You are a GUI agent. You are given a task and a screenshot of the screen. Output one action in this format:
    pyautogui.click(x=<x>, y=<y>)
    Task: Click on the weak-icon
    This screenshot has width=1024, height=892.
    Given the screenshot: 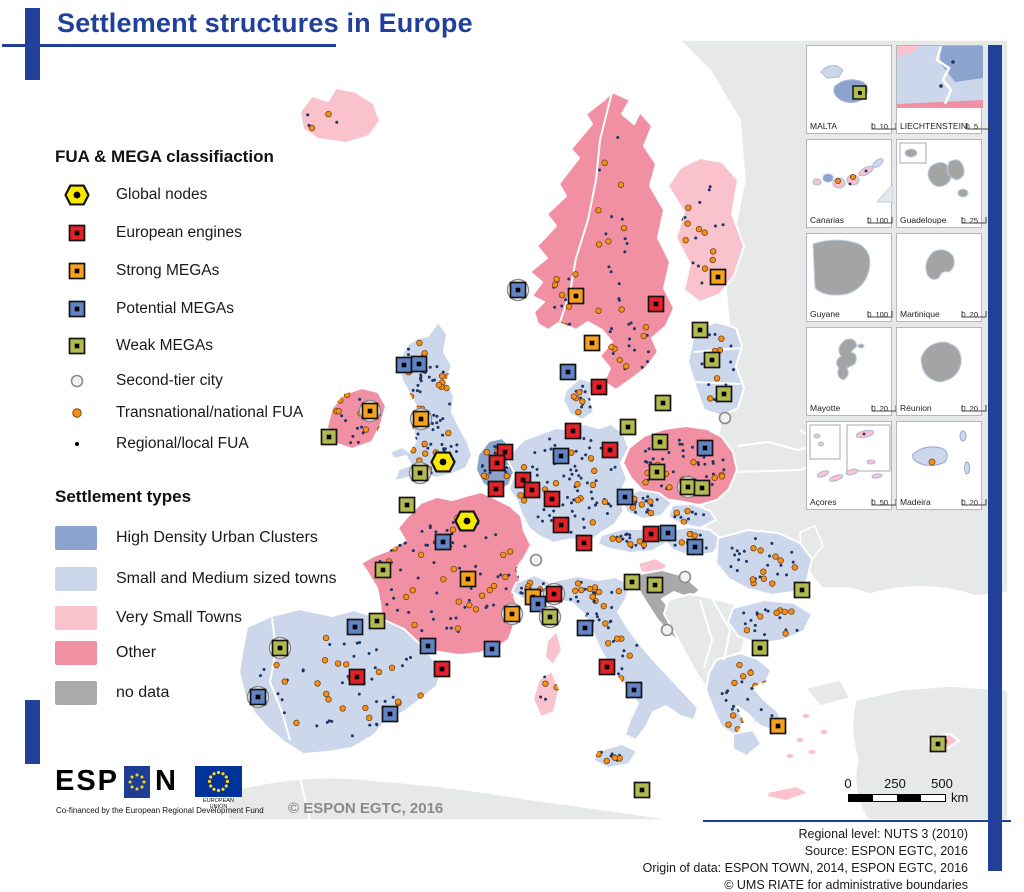 What is the action you would take?
    pyautogui.click(x=77, y=346)
    